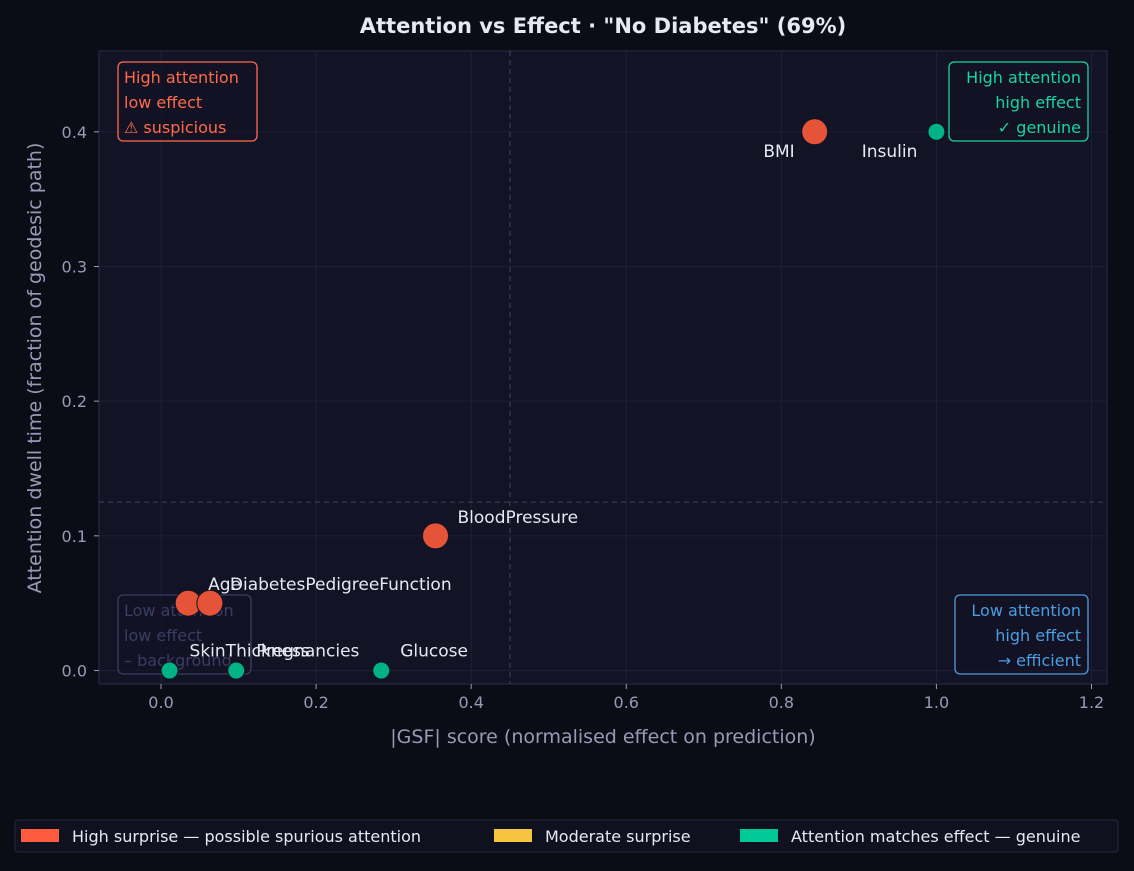 This screenshot has width=1134, height=871. I want to click on point-diabetespedigreefunction, so click(210, 603).